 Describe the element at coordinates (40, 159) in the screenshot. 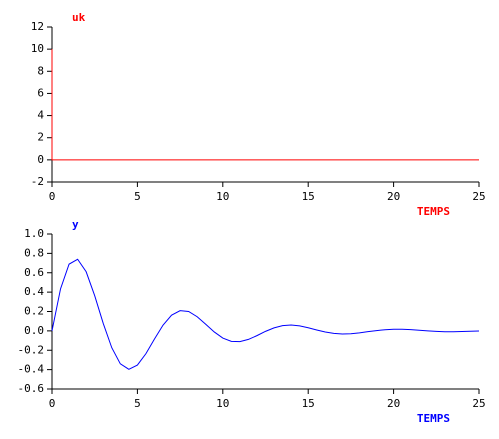

I see `y-tick-label: 0` at that location.